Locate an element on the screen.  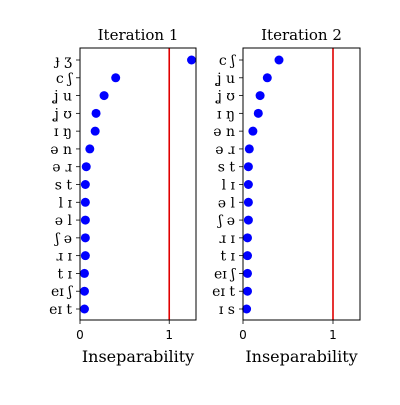
panel-2-y-tick-label-5: ə ɹ is located at coordinates (225, 150).